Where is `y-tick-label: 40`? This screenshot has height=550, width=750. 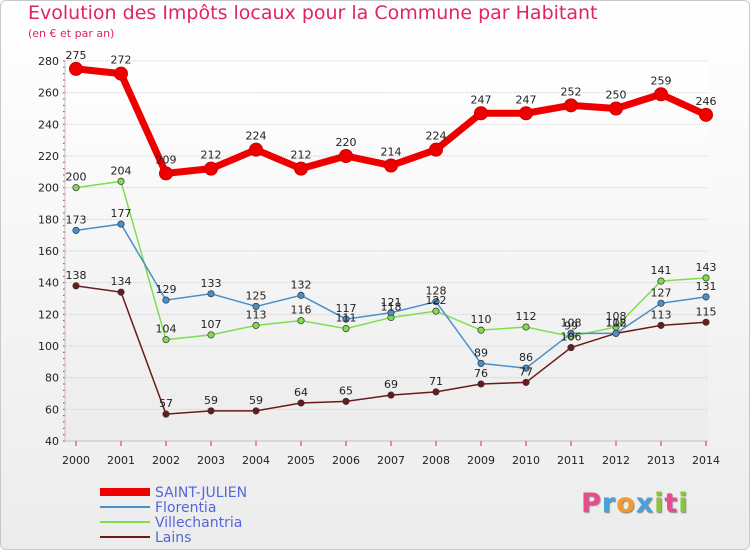 y-tick-label: 40 is located at coordinates (52, 441).